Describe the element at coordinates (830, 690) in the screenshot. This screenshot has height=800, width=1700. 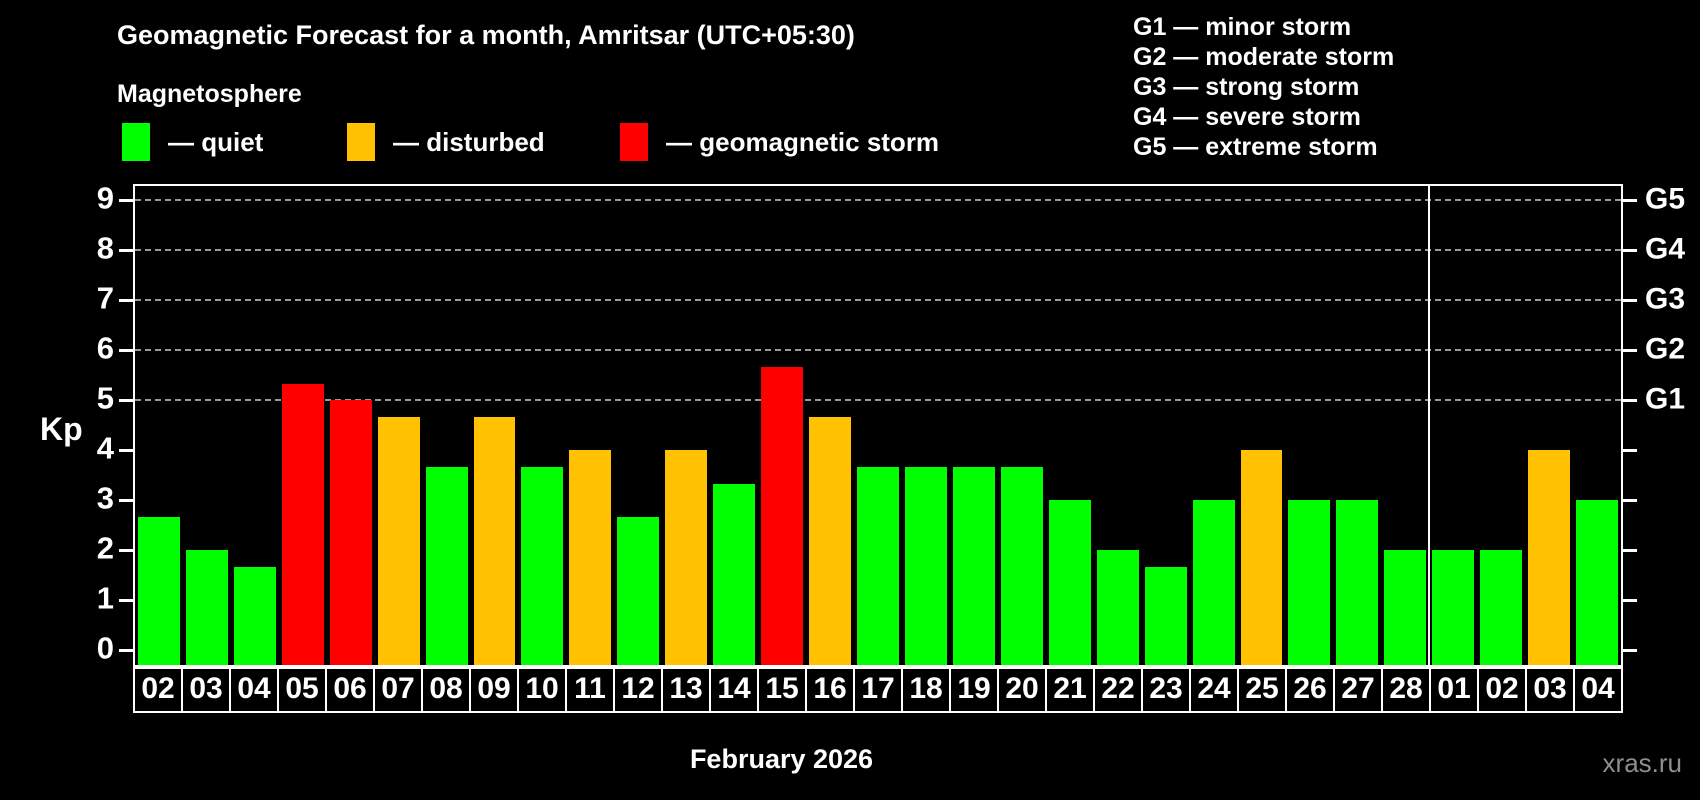
I see `day-label-cell: 16` at that location.